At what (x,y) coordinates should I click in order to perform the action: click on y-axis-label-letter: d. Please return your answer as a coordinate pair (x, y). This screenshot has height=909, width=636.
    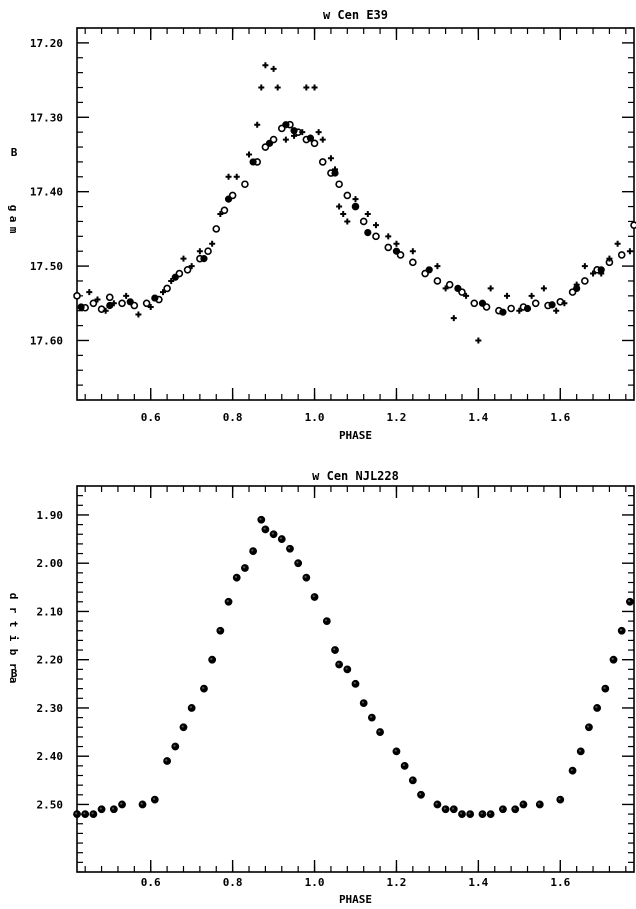
    Looking at the image, I should click on (13, 596).